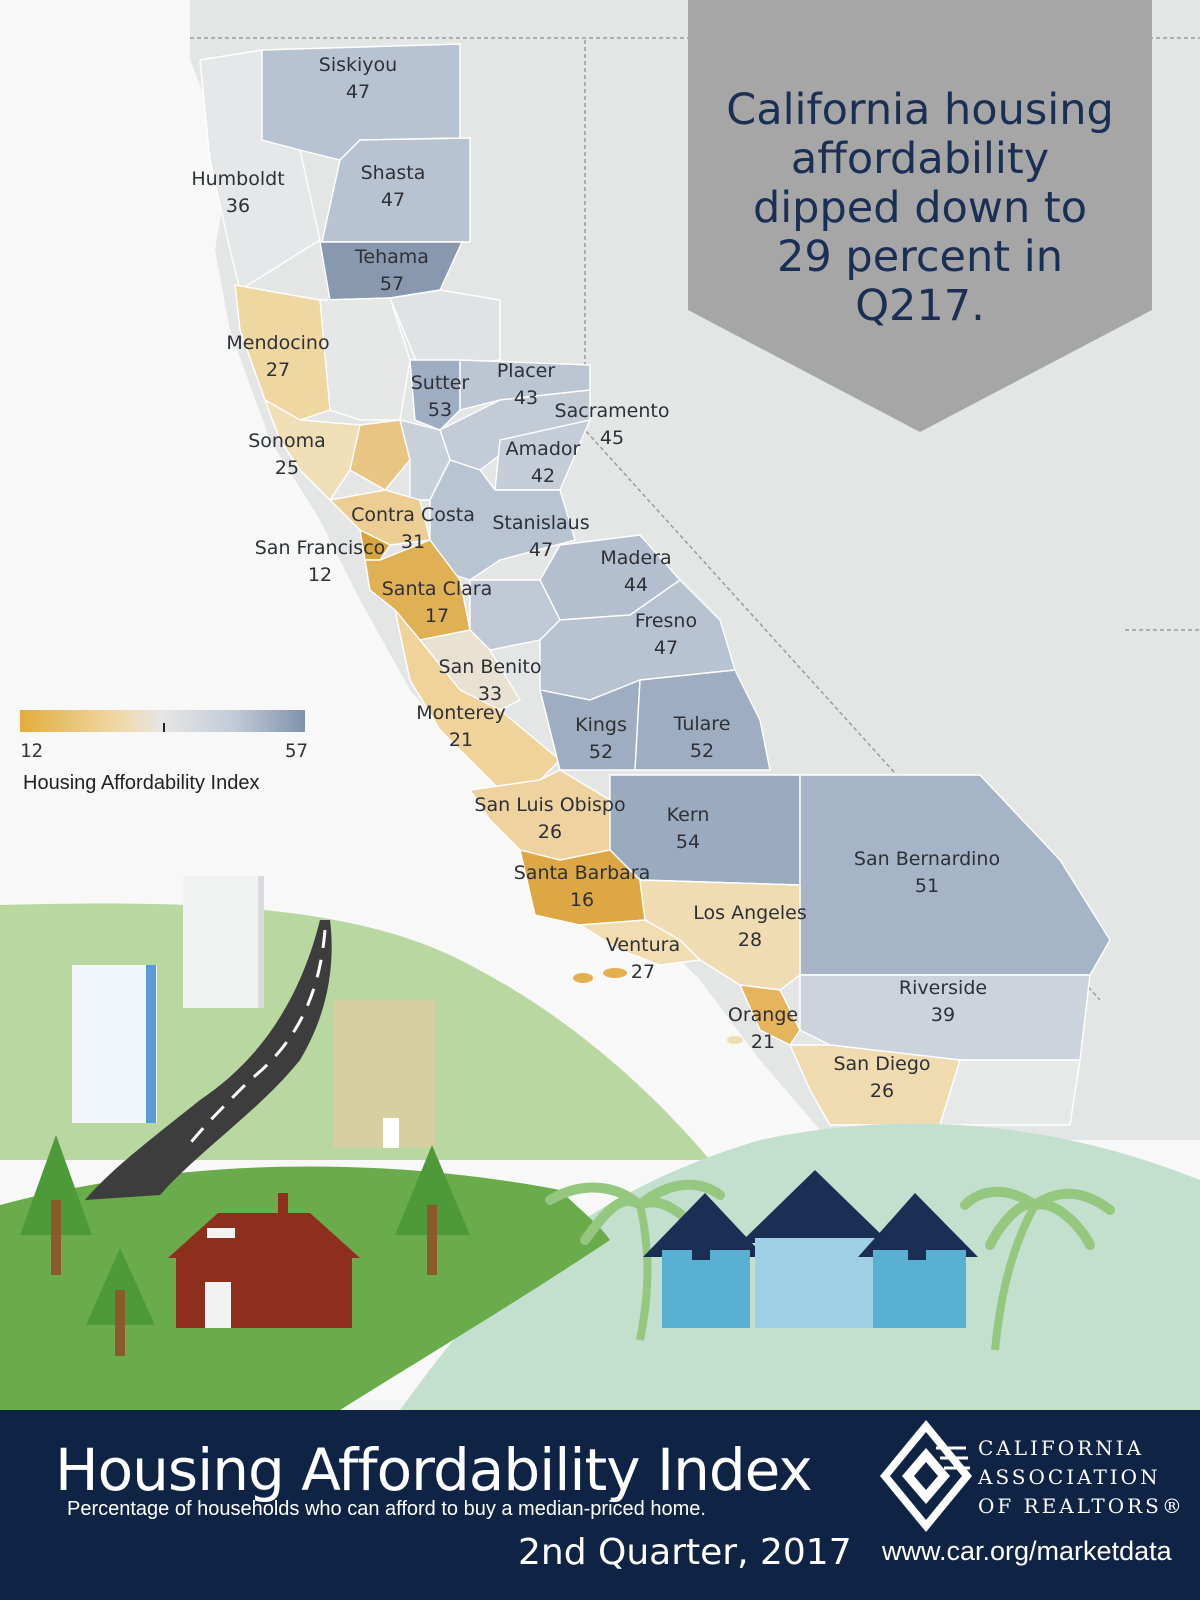 The image size is (1200, 1600). I want to click on county-label-santa-barbara: Santa Barbara 16, so click(582, 887).